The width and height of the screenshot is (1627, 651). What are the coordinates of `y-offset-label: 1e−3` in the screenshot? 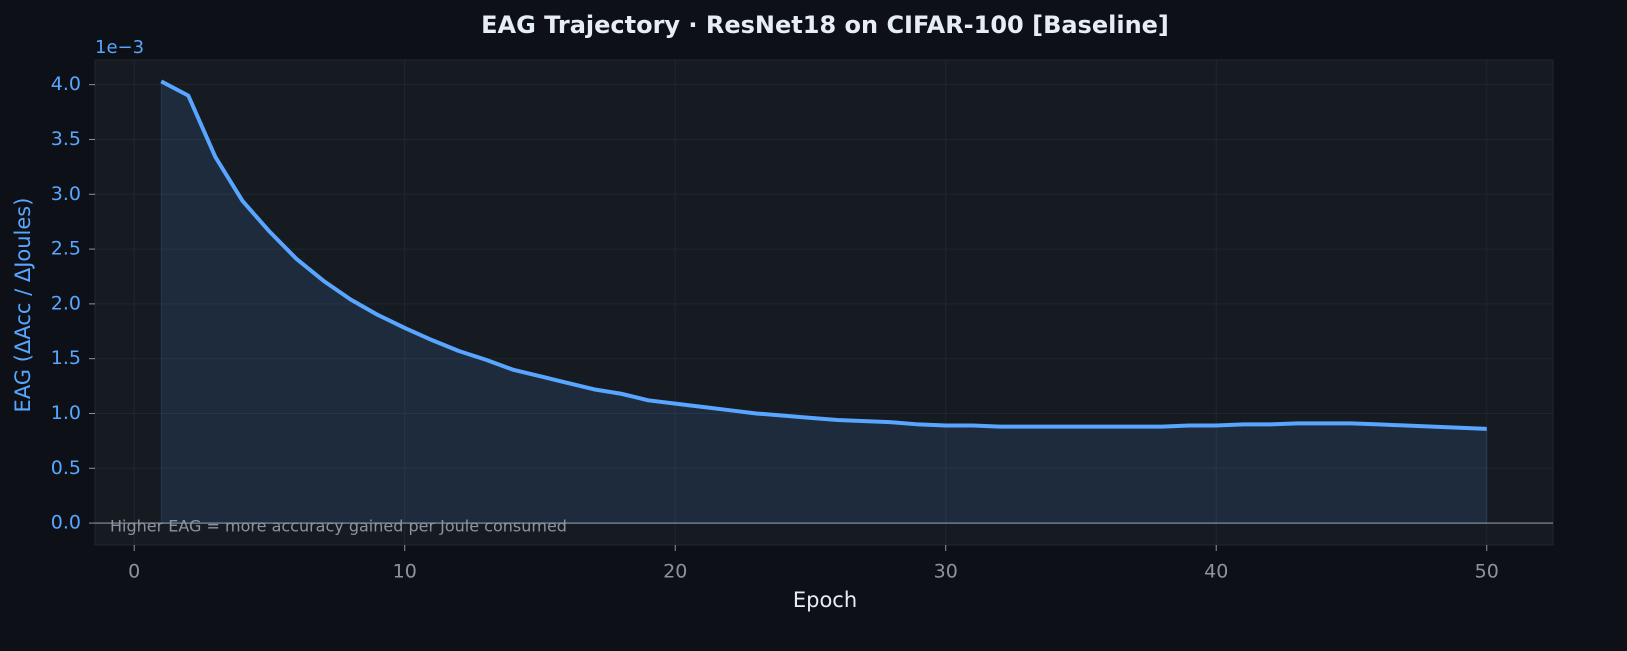 It's located at (119, 47).